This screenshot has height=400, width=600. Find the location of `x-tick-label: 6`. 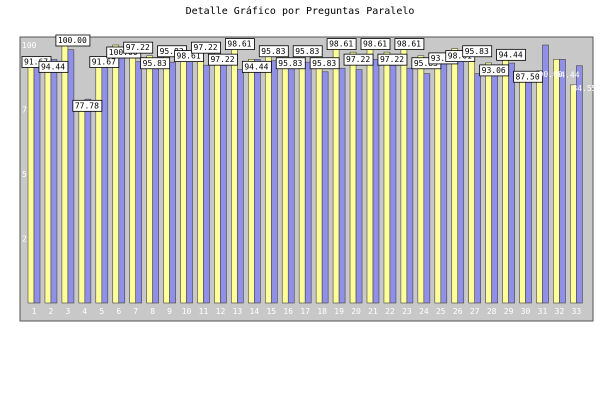

x-tick-label: 6 is located at coordinates (118, 311).